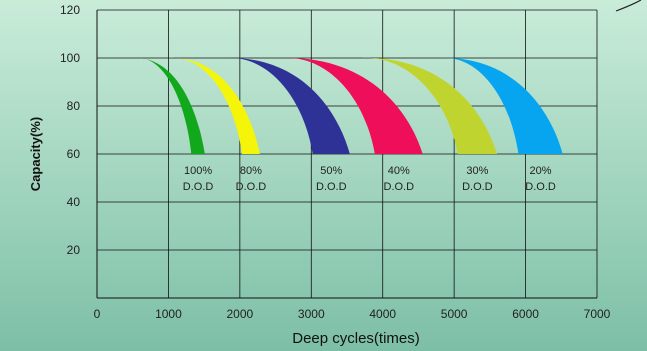  What do you see at coordinates (74, 106) in the screenshot?
I see `y-tick-label: 80` at bounding box center [74, 106].